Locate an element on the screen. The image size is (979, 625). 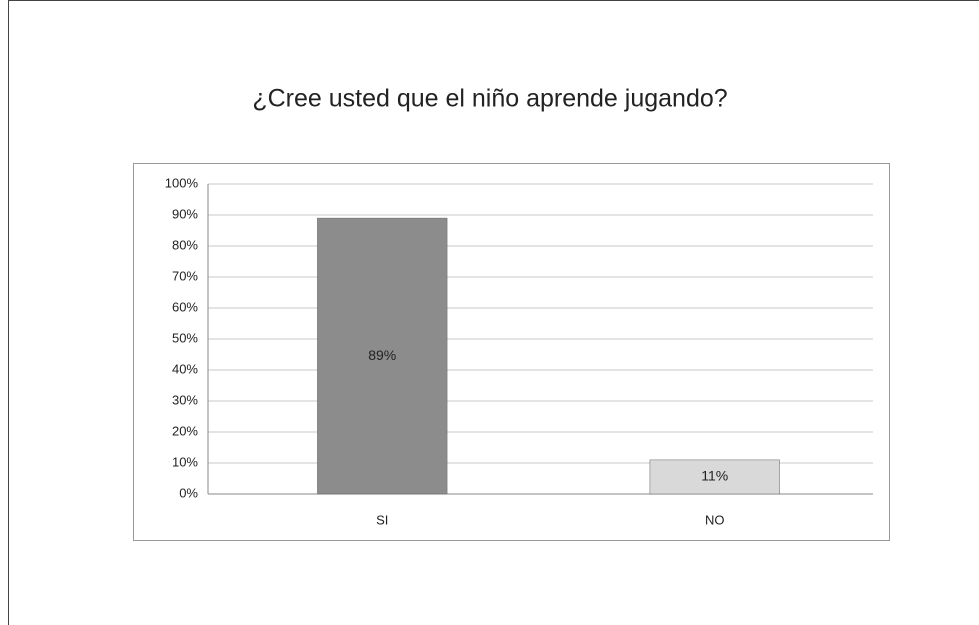
y-tick-label: 10% is located at coordinates (185, 461).